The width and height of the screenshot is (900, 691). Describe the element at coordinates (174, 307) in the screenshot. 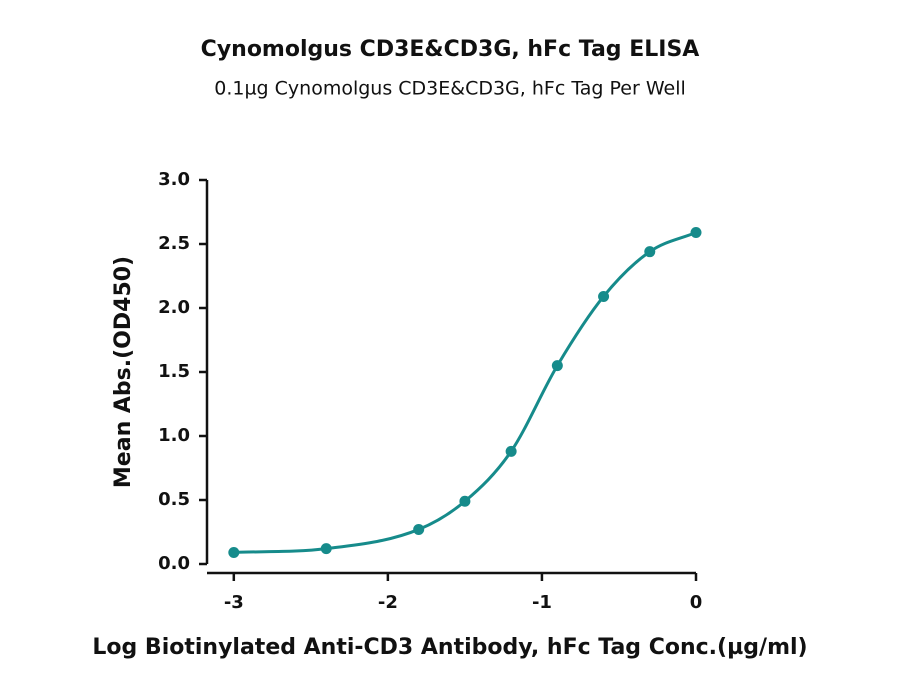

I see `y-tick-label: 2.0` at that location.